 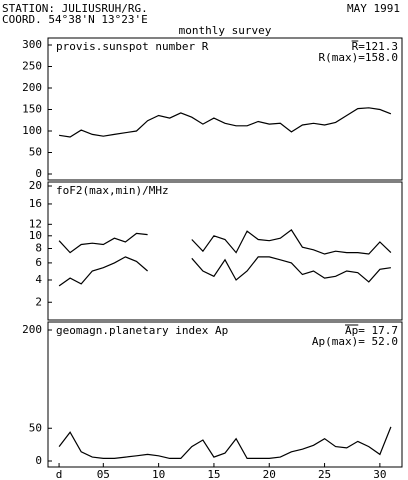 I want to click on station: STATION: JULIUSRUH/RG., so click(x=75, y=8).